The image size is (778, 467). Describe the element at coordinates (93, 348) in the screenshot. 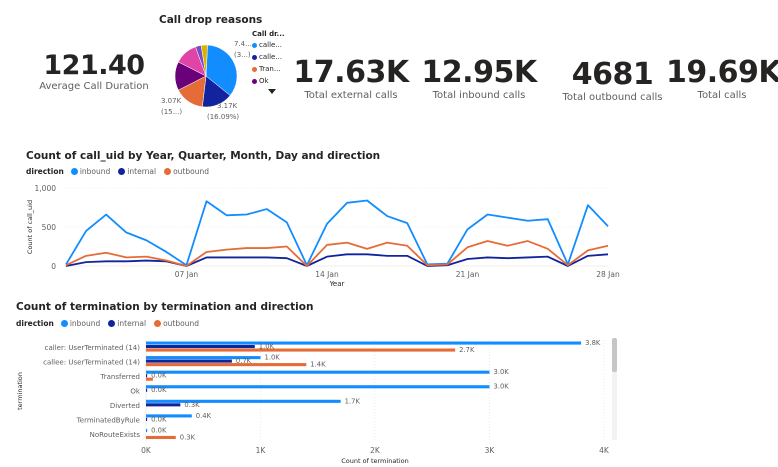

I see `bar-category-label: caller: UserTerminated (14)` at that location.